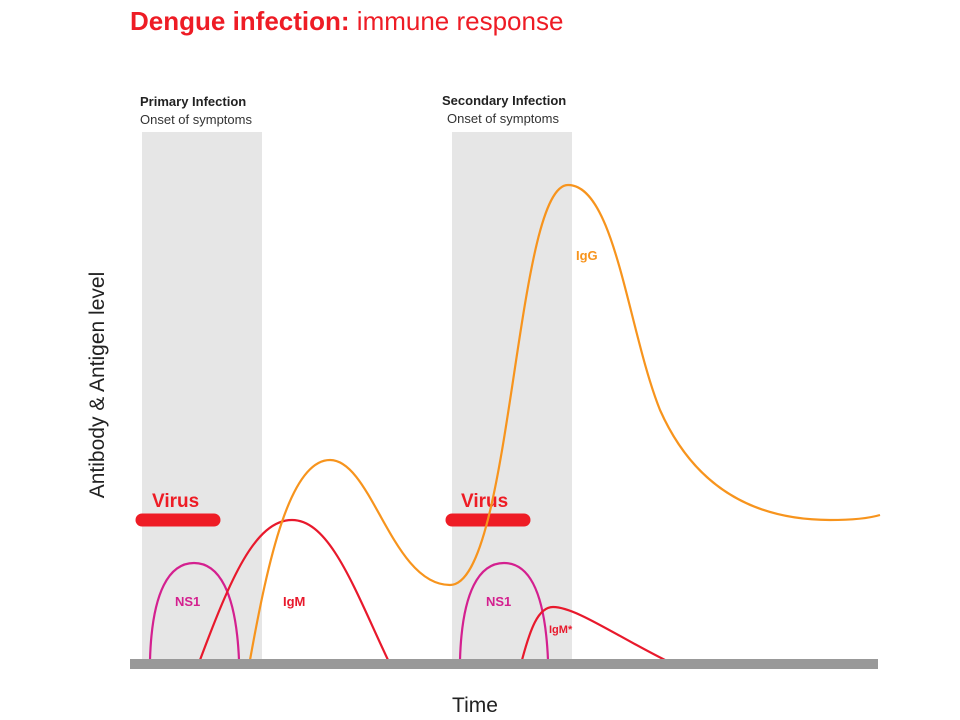  I want to click on igm-curve-primary, so click(293, 589).